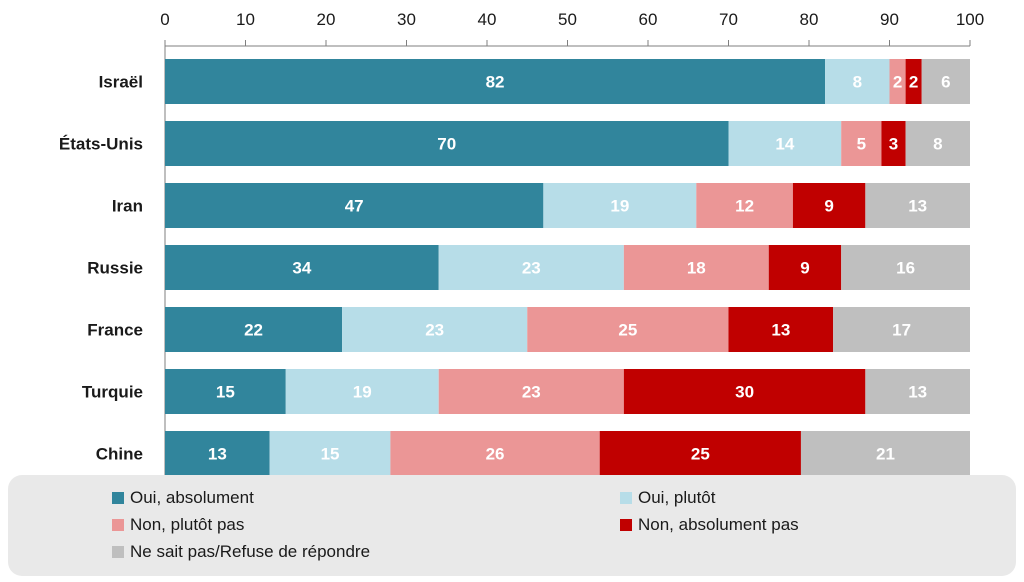  I want to click on bar-value-label: 5, so click(861, 144).